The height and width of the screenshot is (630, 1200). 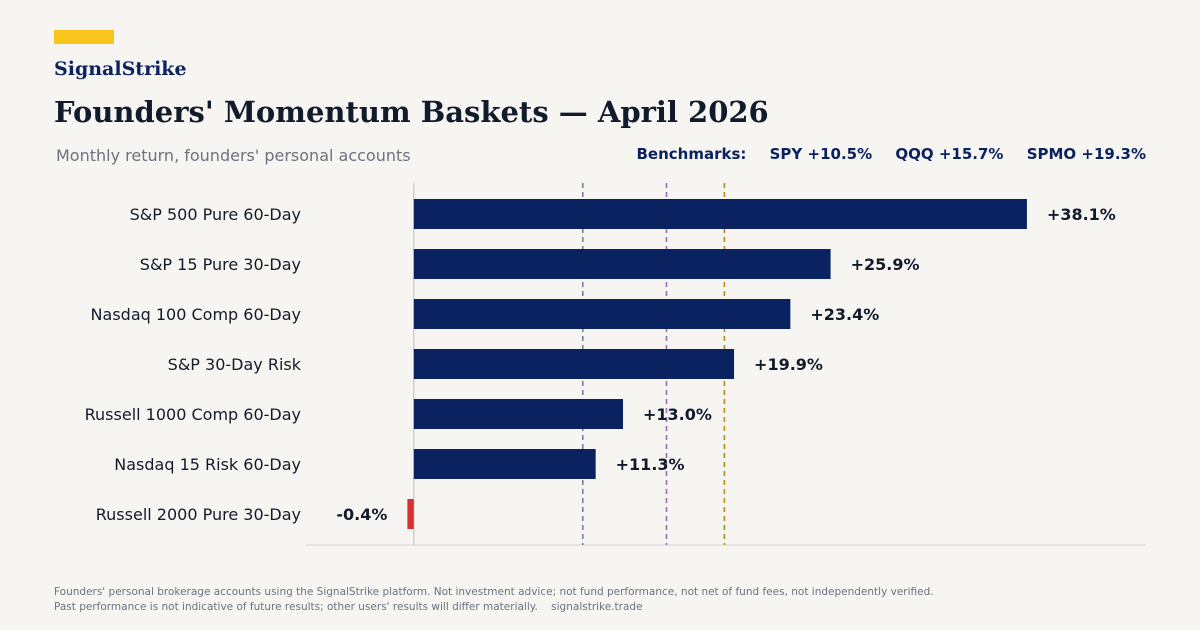 What do you see at coordinates (84, 37) in the screenshot?
I see `brand-accent-bar` at bounding box center [84, 37].